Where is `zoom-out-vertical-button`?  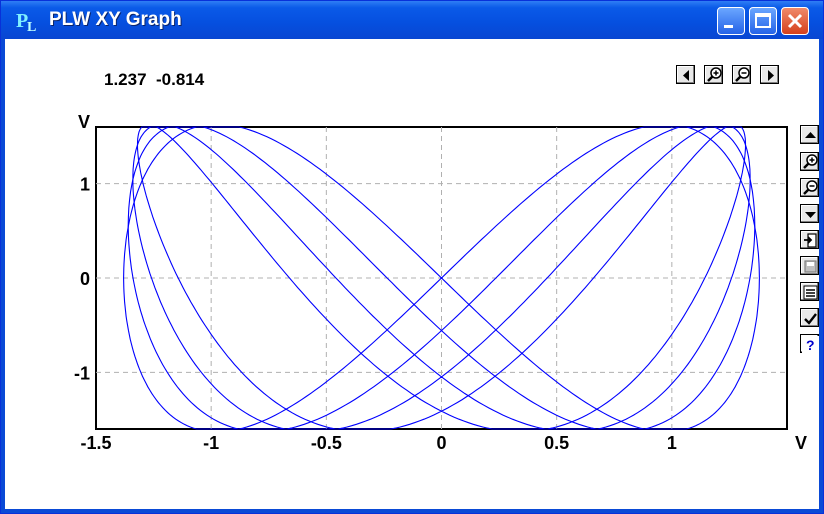
zoom-out-vertical-button is located at coordinates (809, 187).